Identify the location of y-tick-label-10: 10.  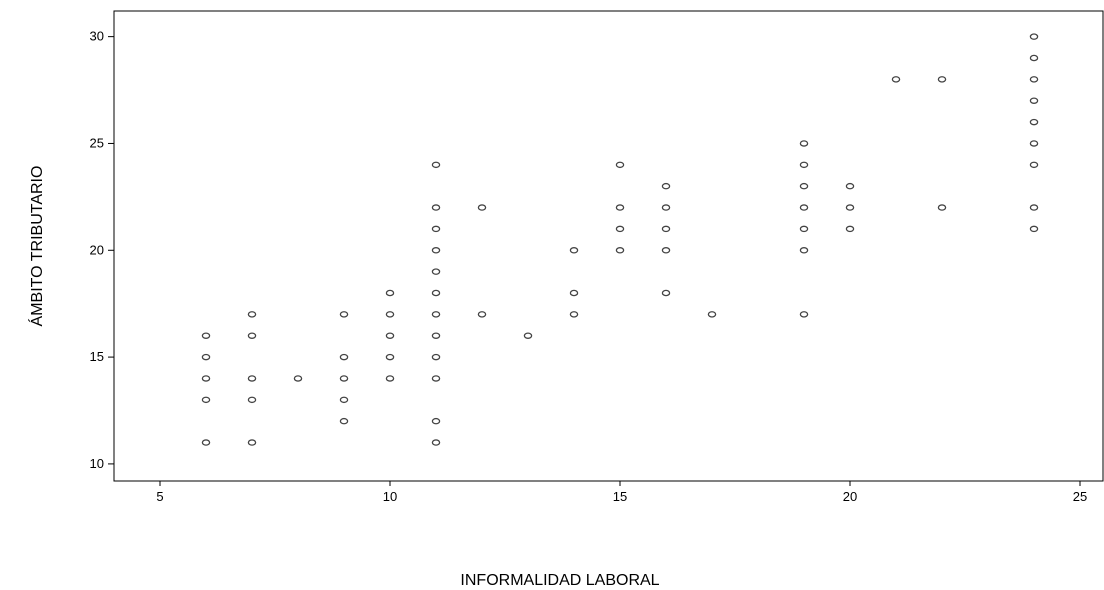
(97, 463).